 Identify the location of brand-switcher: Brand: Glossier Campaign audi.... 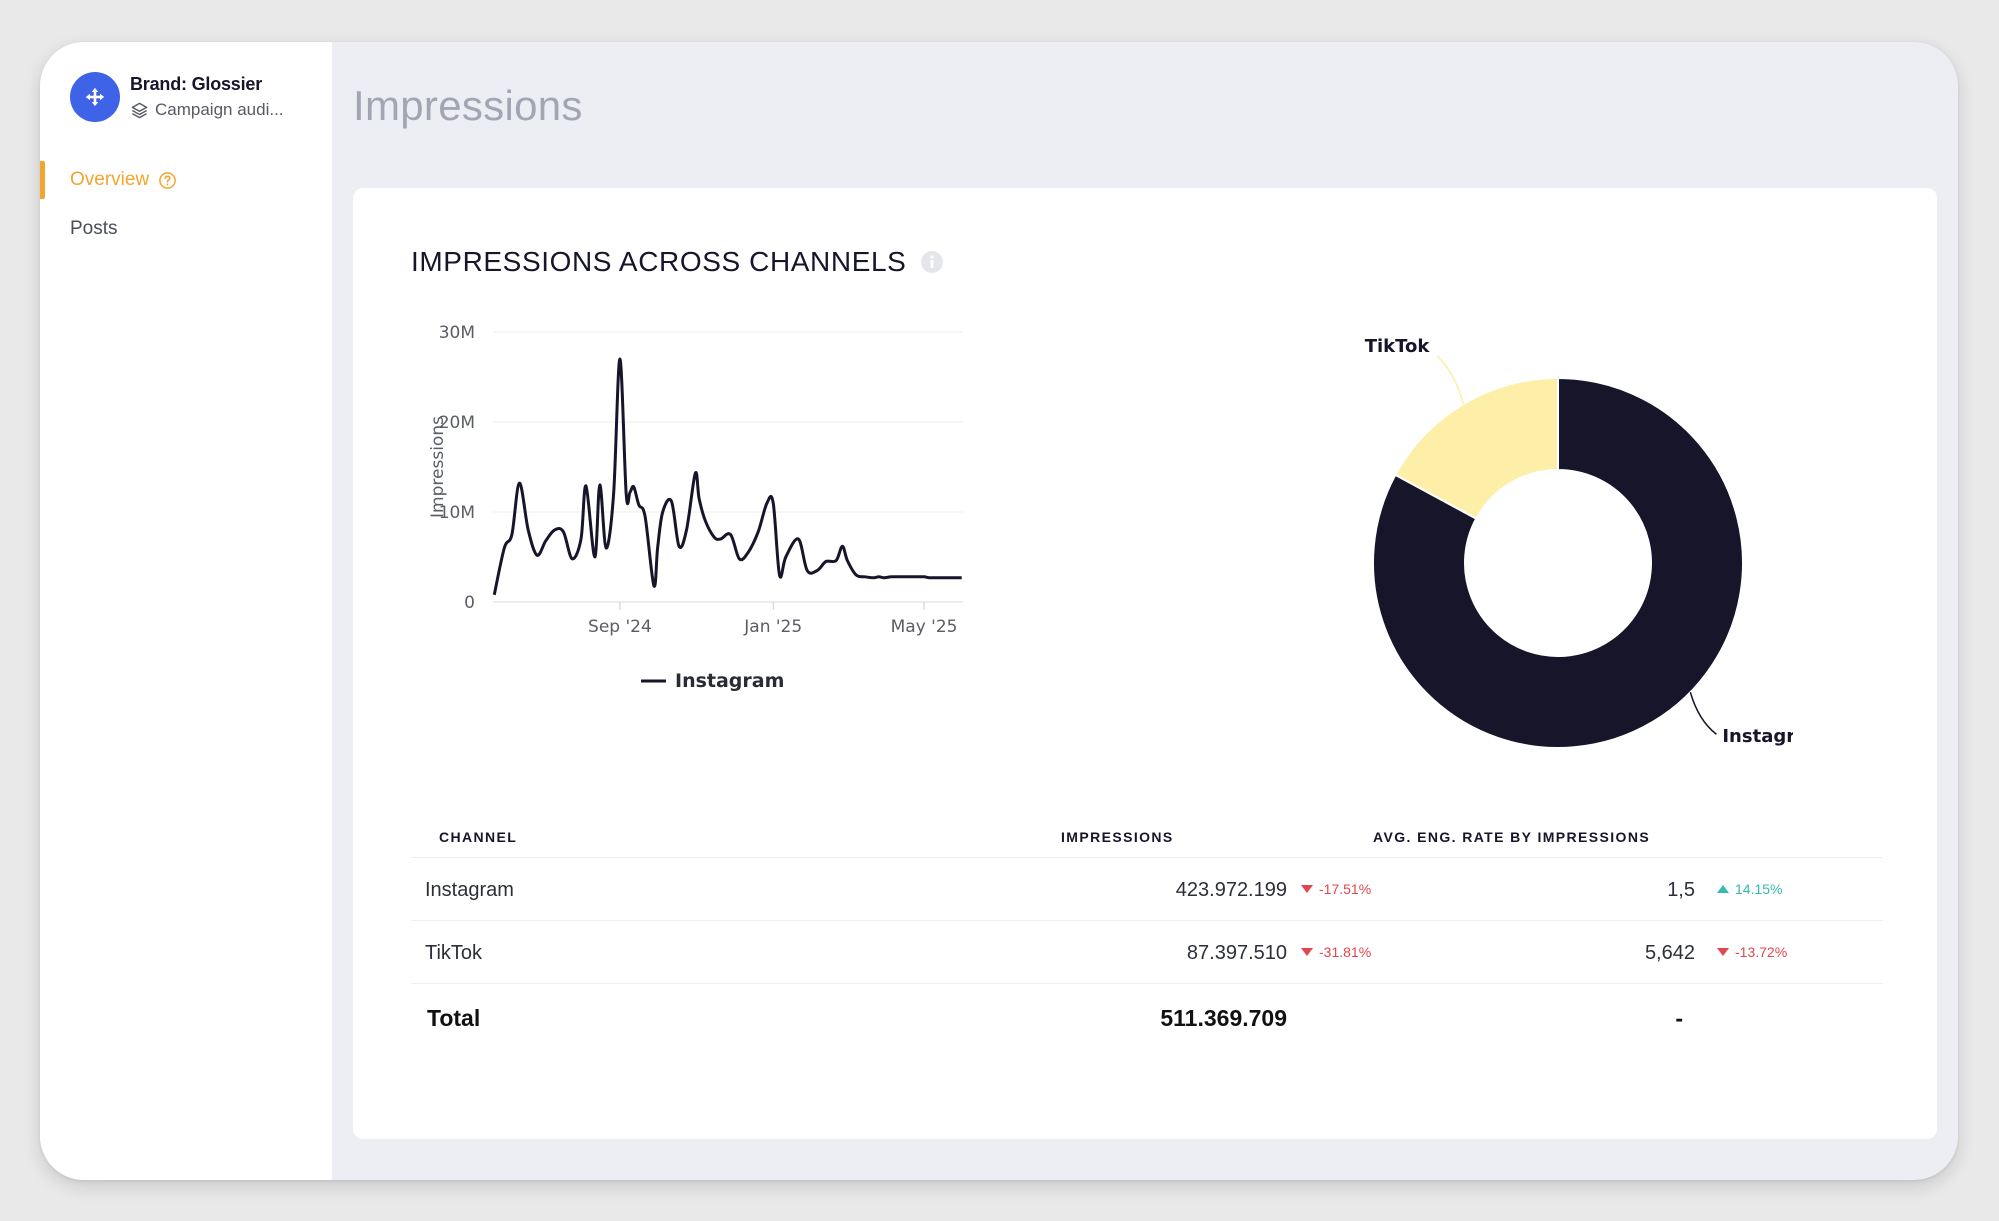
(177, 97).